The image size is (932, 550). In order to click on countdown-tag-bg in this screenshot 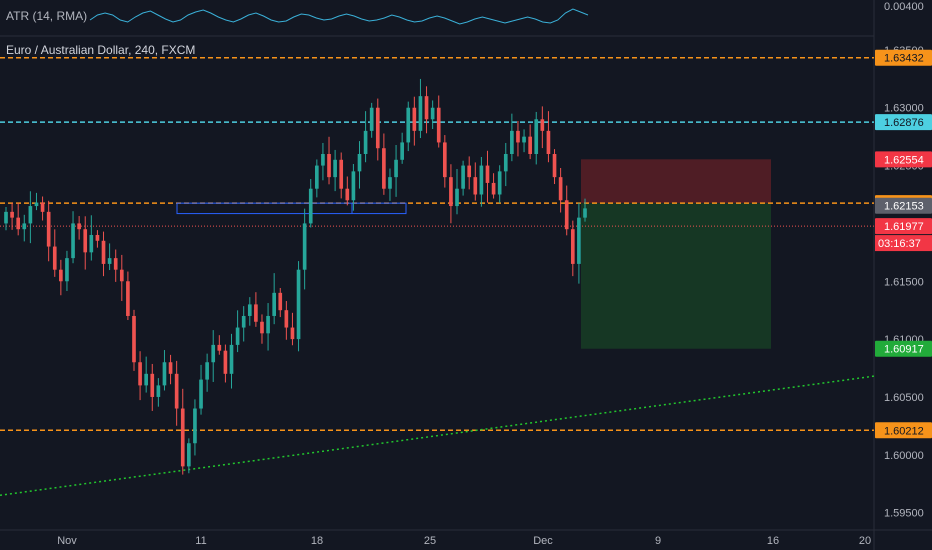, I will do `click(903, 243)`.